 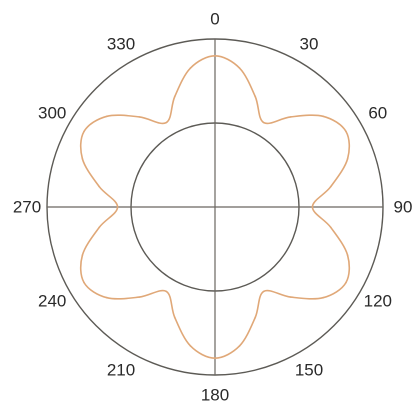 I want to click on angle-label-30: 30, so click(x=309, y=44).